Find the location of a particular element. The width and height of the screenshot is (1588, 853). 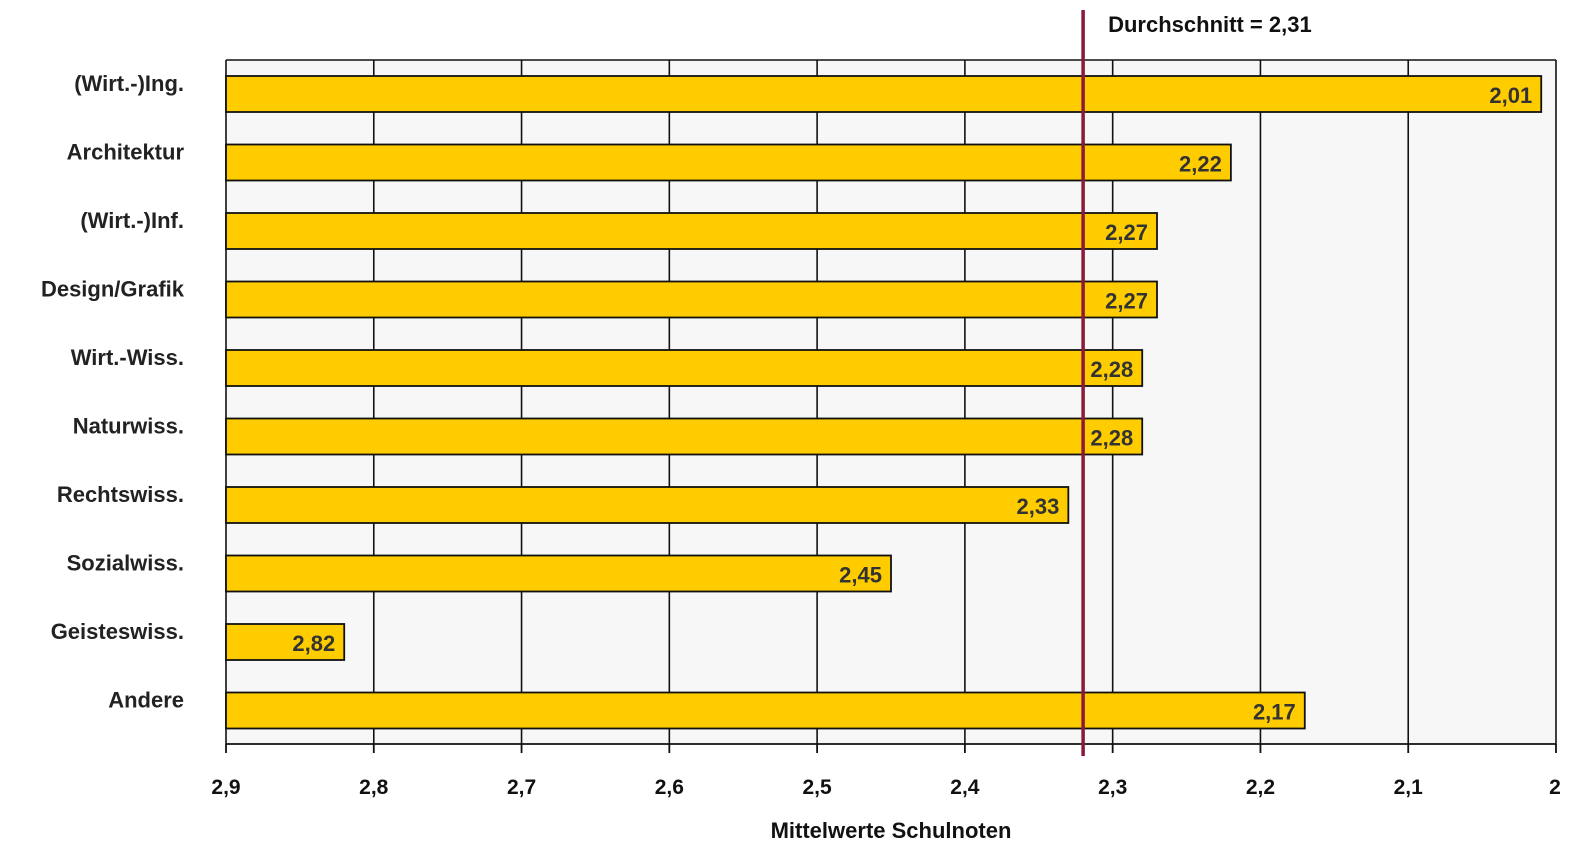

x-axis: 2,9 2,8 2,7 2,6 2,5 2,4 2,3 2,2 2,1 2 is located at coordinates (886, 771).